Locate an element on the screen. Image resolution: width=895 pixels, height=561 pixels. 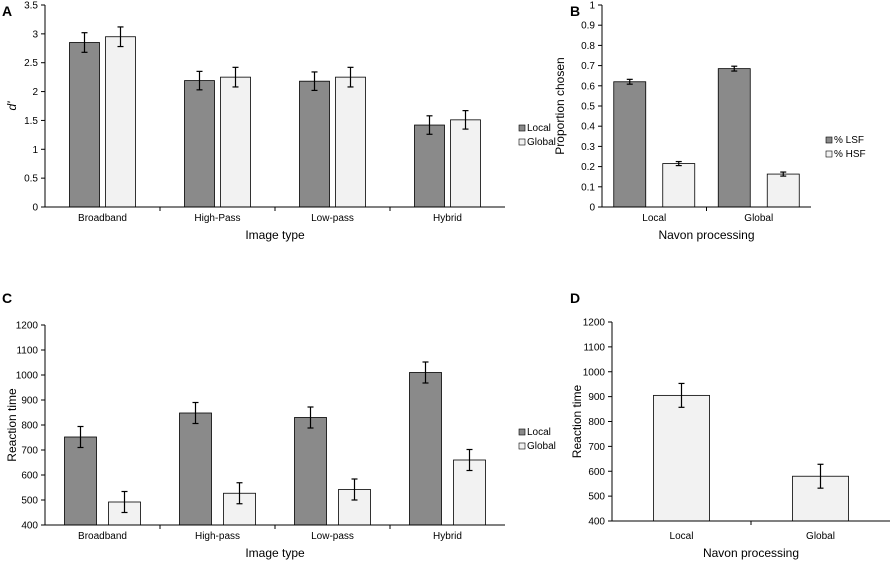
y-tick-label: 0.2 is located at coordinates (588, 167).